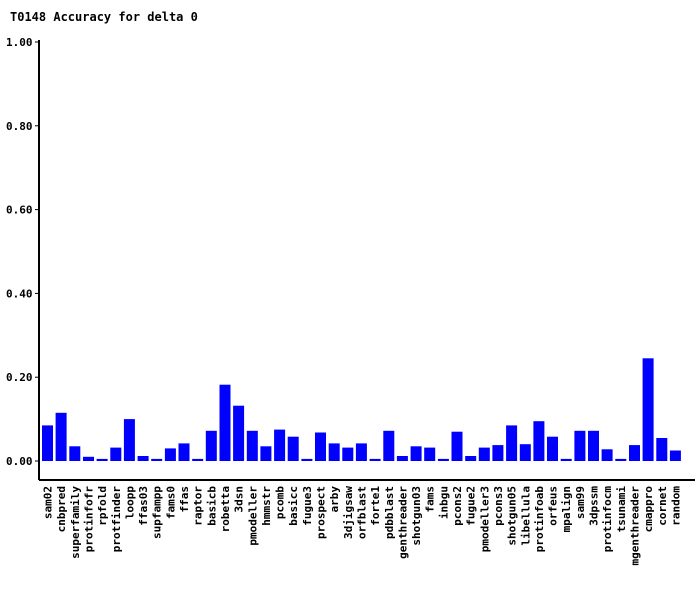  What do you see at coordinates (348, 454) in the screenshot?
I see `bar-3djigsaw` at bounding box center [348, 454].